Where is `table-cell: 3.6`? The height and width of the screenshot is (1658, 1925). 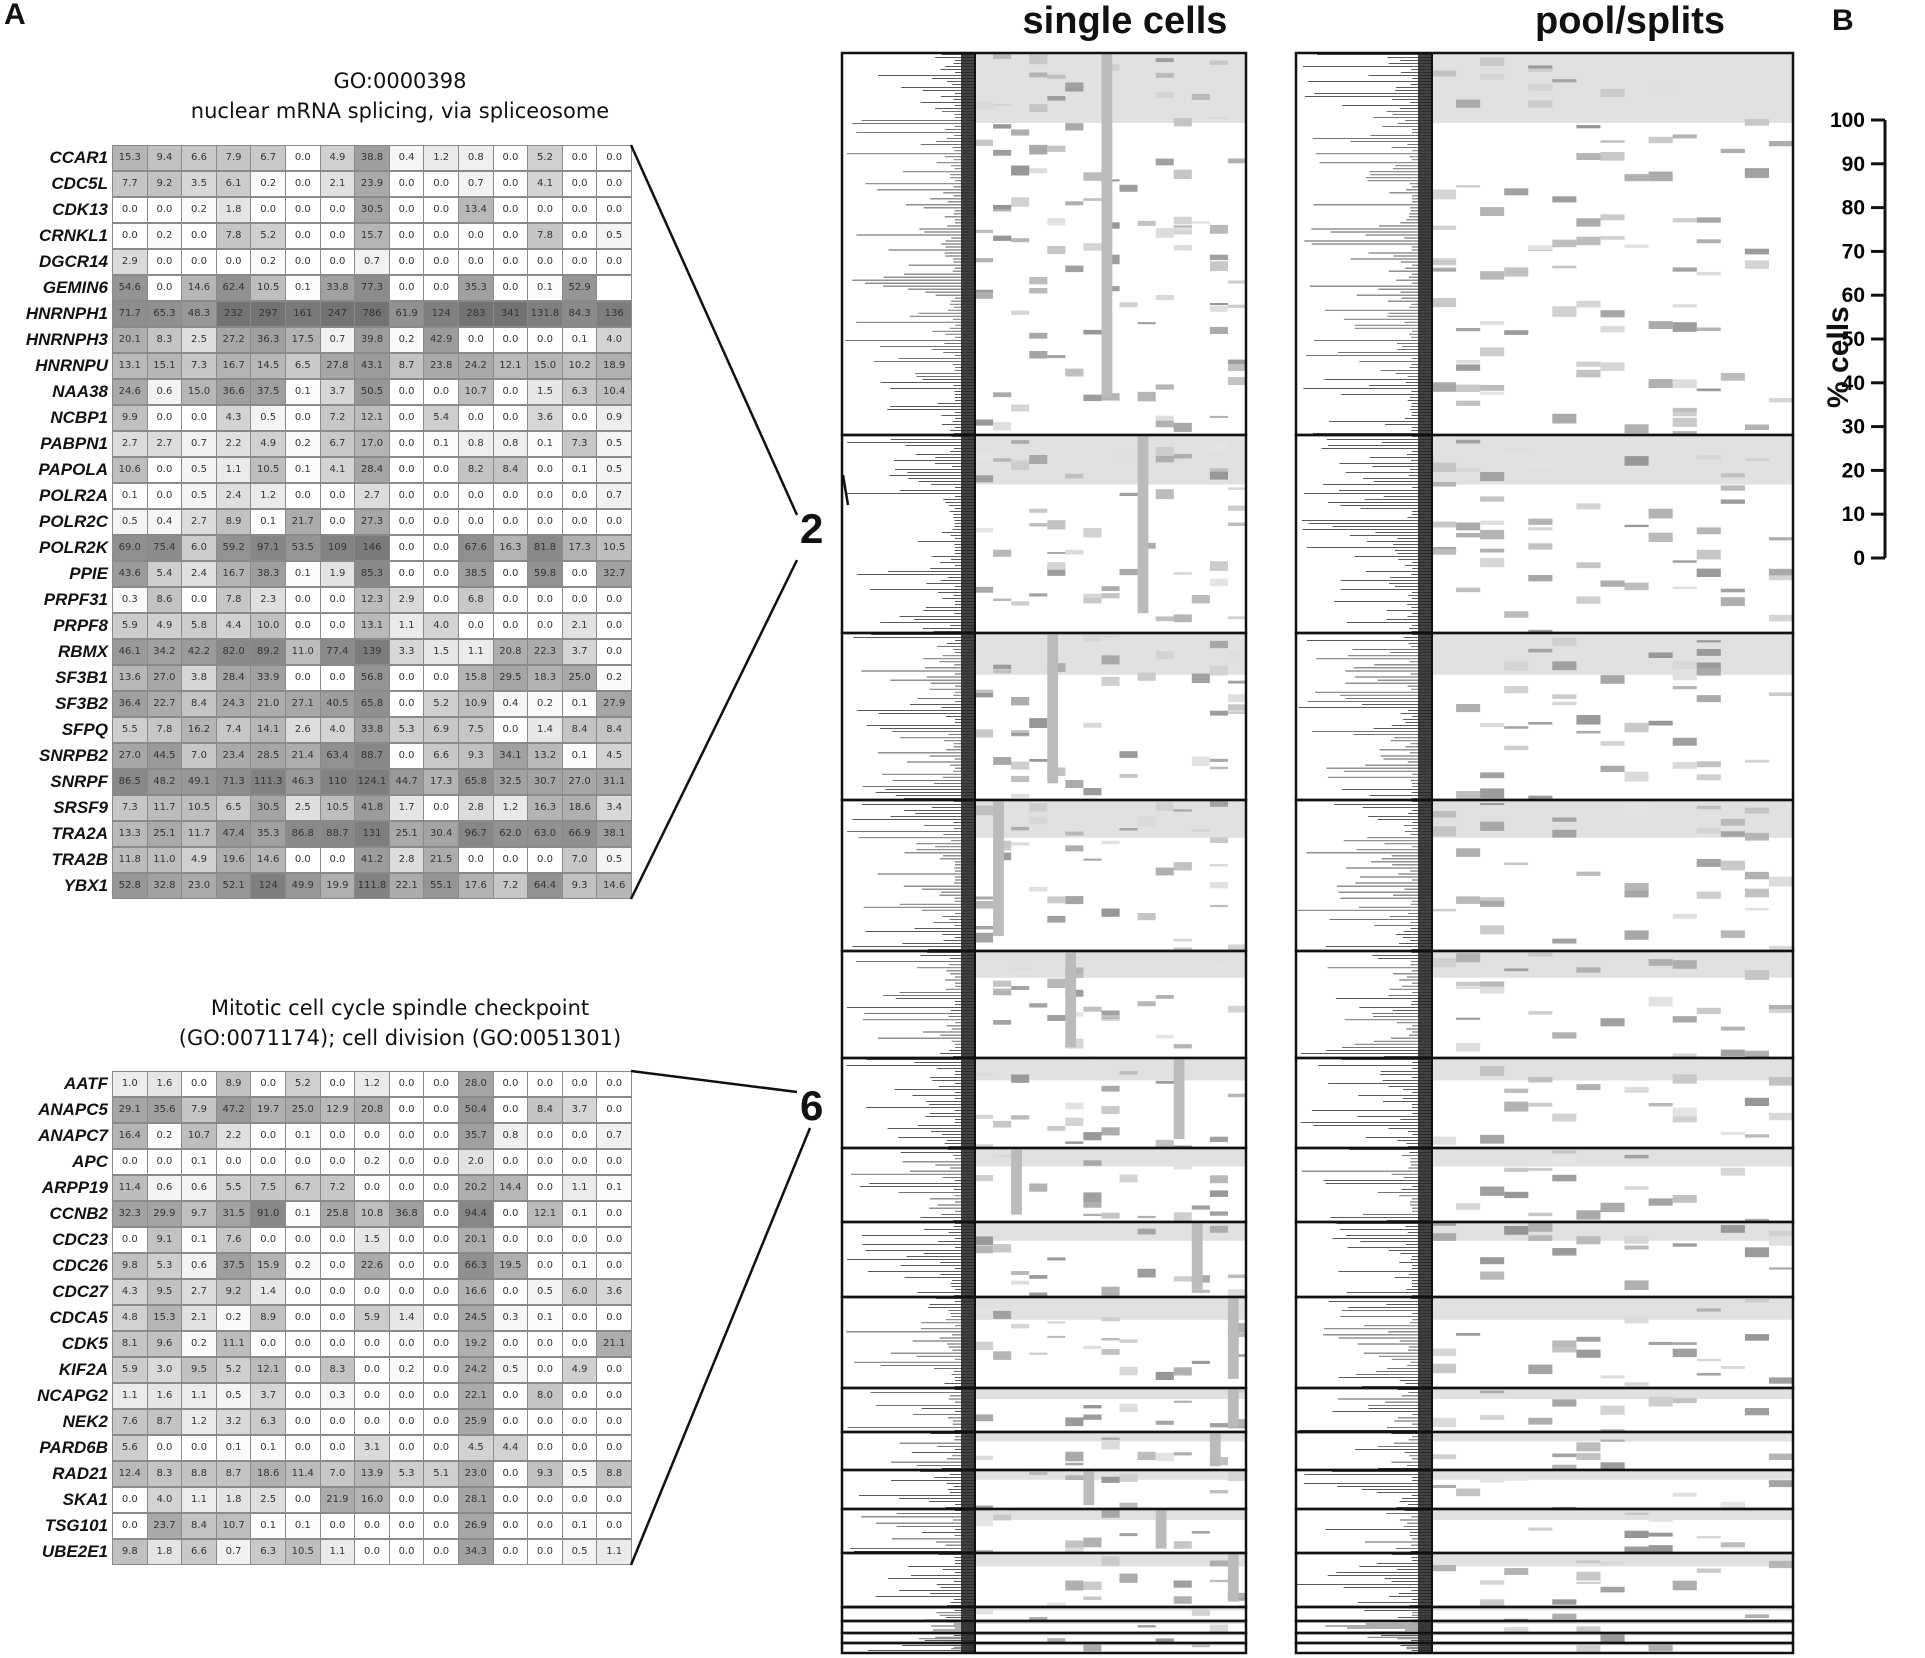
table-cell: 3.6 is located at coordinates (614, 1292).